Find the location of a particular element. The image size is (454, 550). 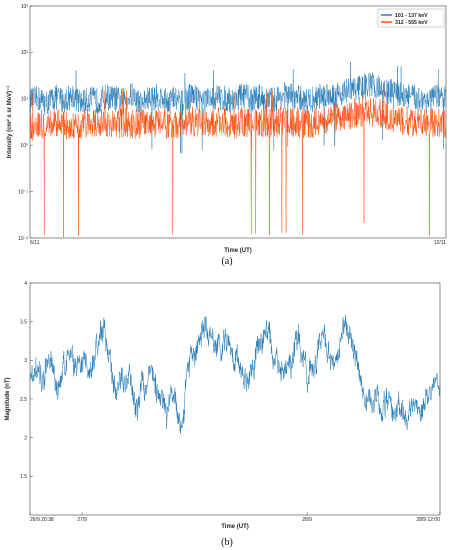

plot-a-legend-box is located at coordinates (411, 18).